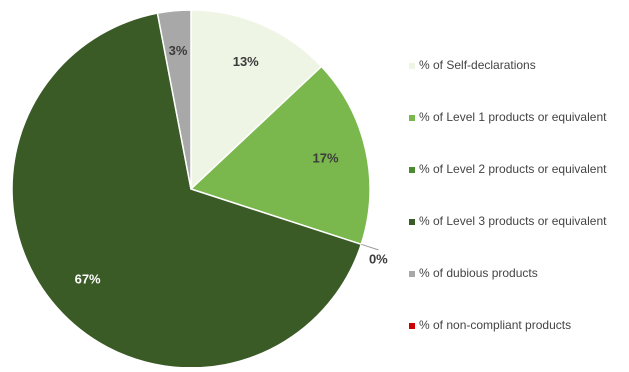 The width and height of the screenshot is (629, 372). What do you see at coordinates (370, 247) in the screenshot?
I see `leader-line-of-level-2-products-or-equivalent` at bounding box center [370, 247].